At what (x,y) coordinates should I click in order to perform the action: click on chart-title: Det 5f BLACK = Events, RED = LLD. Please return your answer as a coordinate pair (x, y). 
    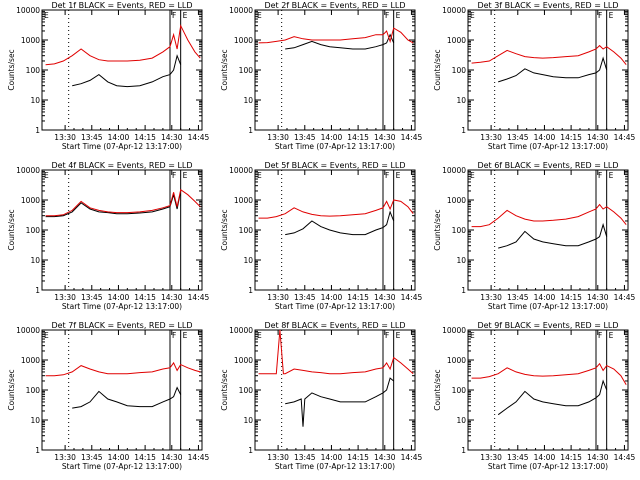
    Looking at the image, I should click on (334, 165).